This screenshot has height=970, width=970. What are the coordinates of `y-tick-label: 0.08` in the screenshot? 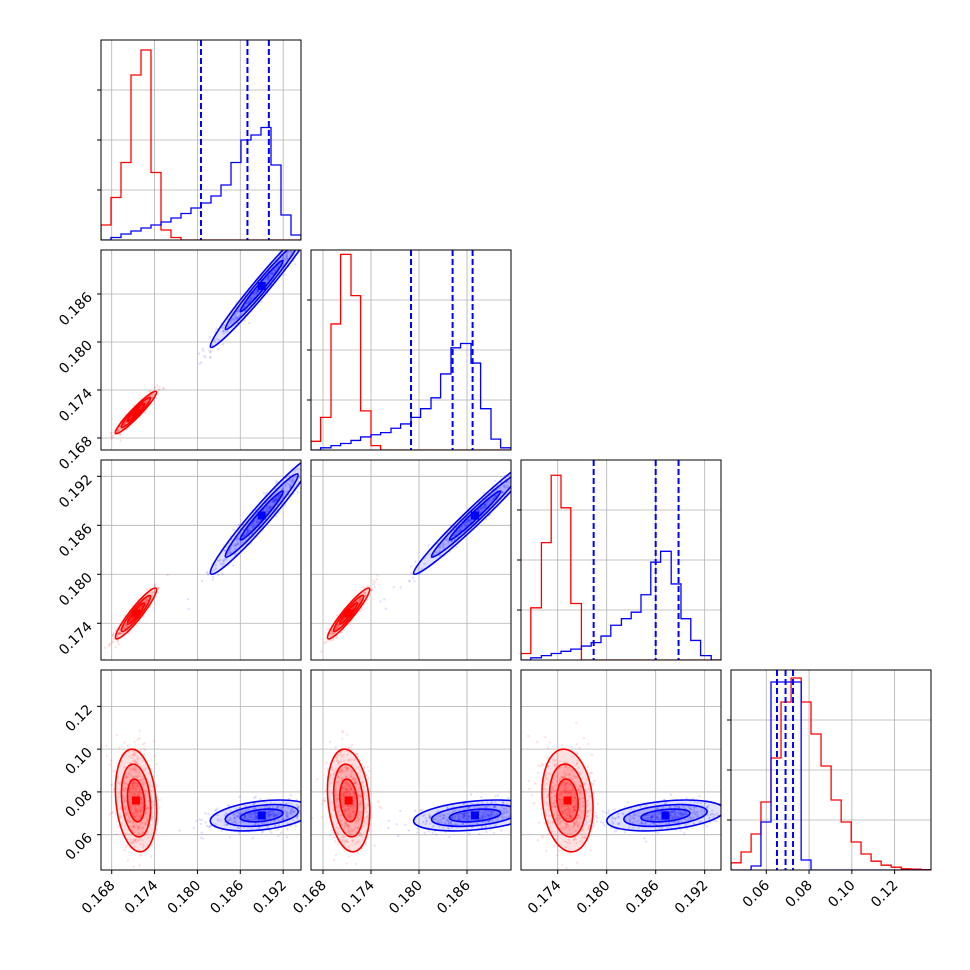 It's located at (78, 803).